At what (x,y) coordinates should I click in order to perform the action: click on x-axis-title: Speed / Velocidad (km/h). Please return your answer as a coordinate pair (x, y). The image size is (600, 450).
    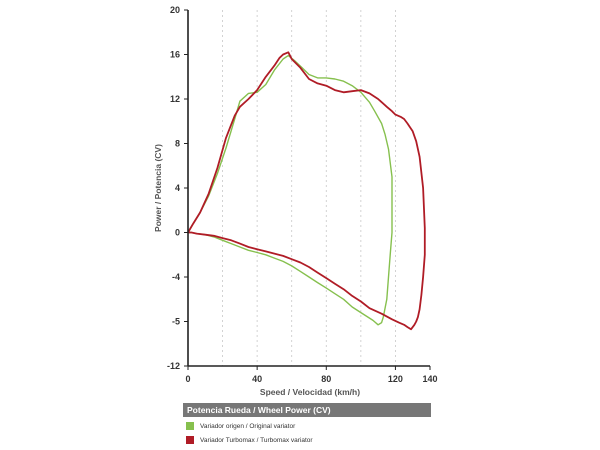
    Looking at the image, I should click on (310, 392).